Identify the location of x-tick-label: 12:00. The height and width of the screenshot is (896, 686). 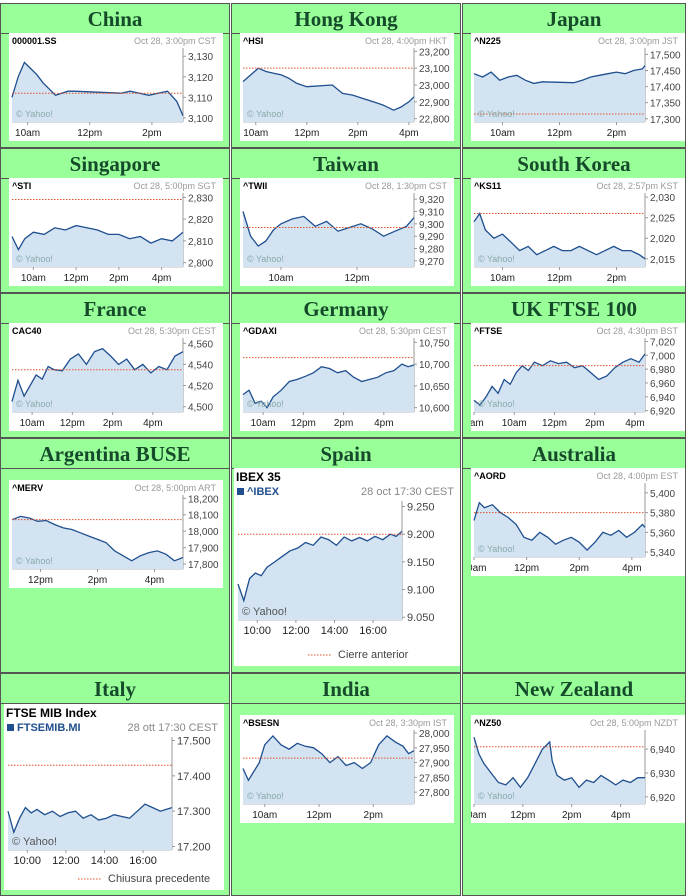
(66, 861).